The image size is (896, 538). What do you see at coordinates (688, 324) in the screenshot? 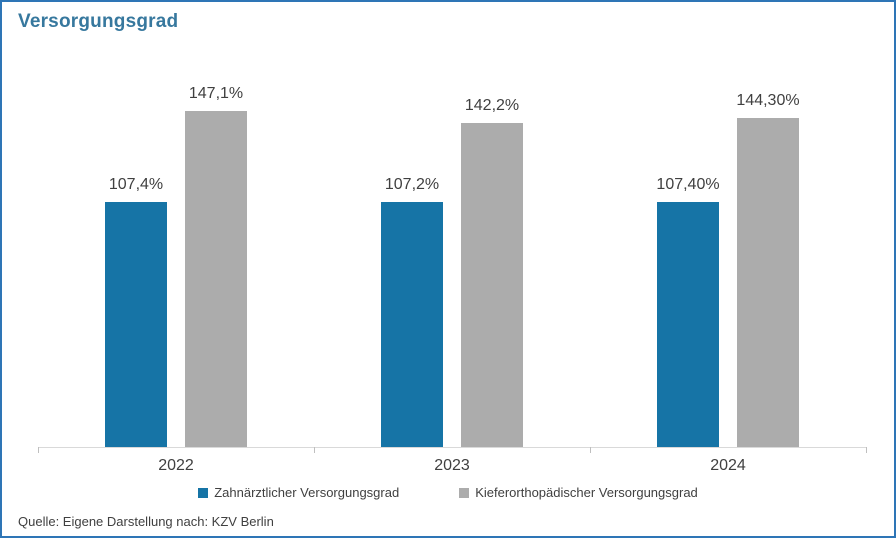
I see `bar-blue-2024` at bounding box center [688, 324].